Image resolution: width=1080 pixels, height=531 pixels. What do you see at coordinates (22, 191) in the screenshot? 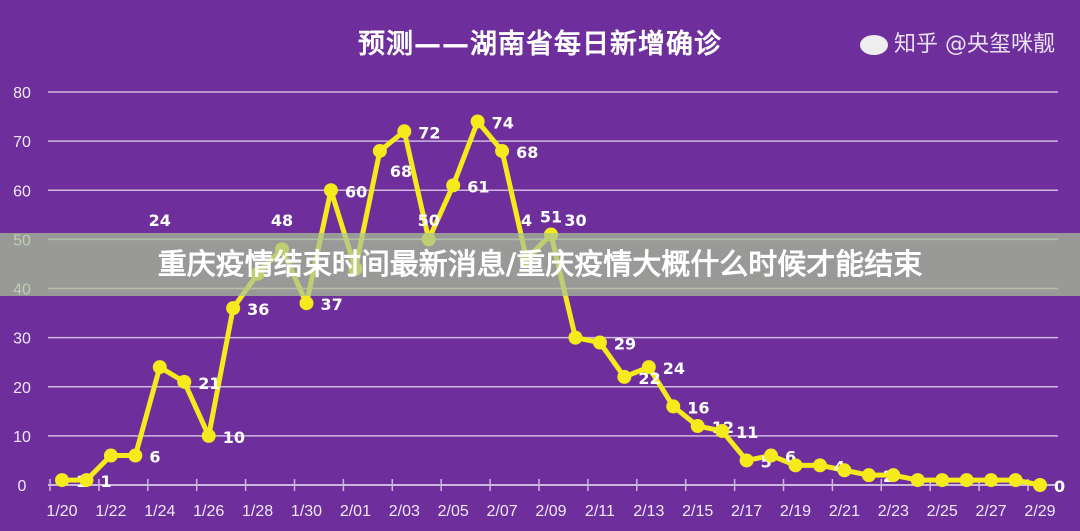
I see `y-tick-label: 60` at bounding box center [22, 191].